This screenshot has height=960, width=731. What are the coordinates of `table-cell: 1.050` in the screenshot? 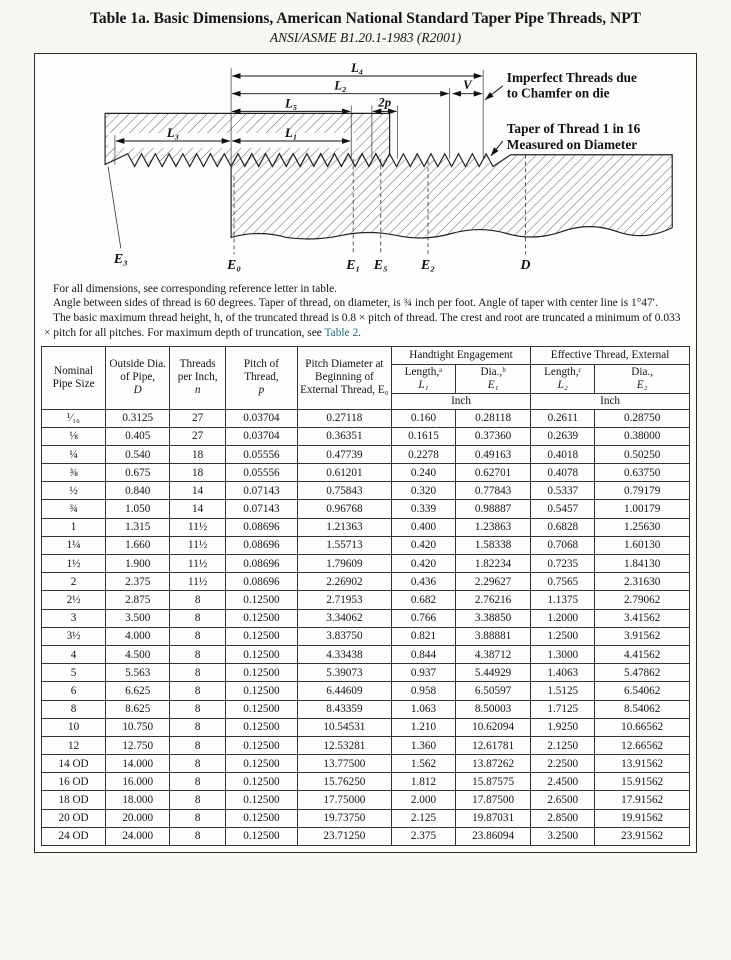 It's located at (138, 509).